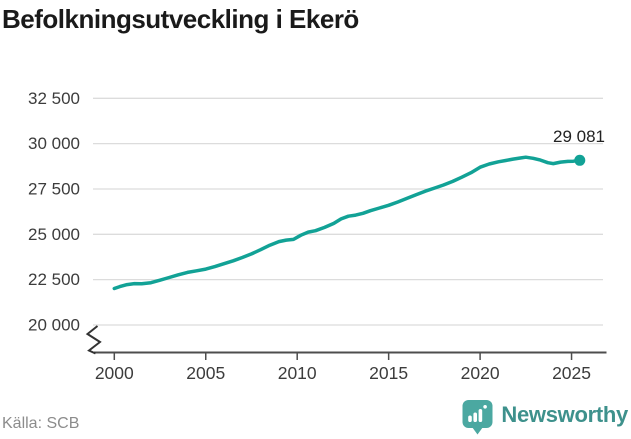  I want to click on x-tick-label: 2015, so click(388, 373).